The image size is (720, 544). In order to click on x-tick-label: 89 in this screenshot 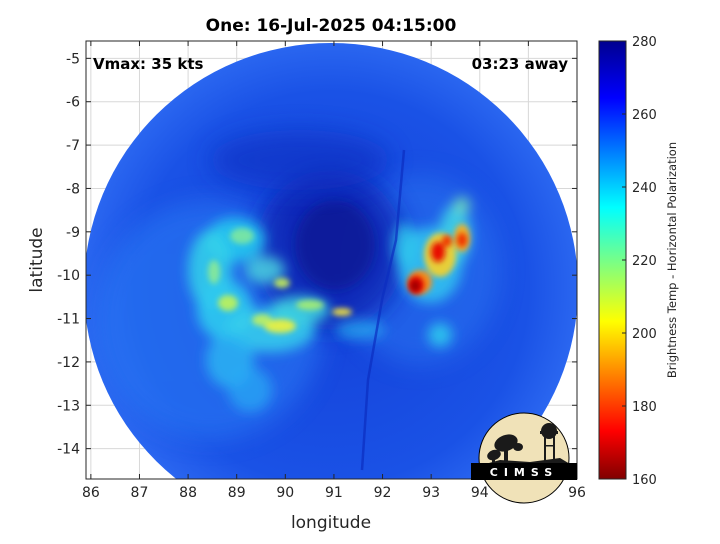, I will do `click(237, 493)`.